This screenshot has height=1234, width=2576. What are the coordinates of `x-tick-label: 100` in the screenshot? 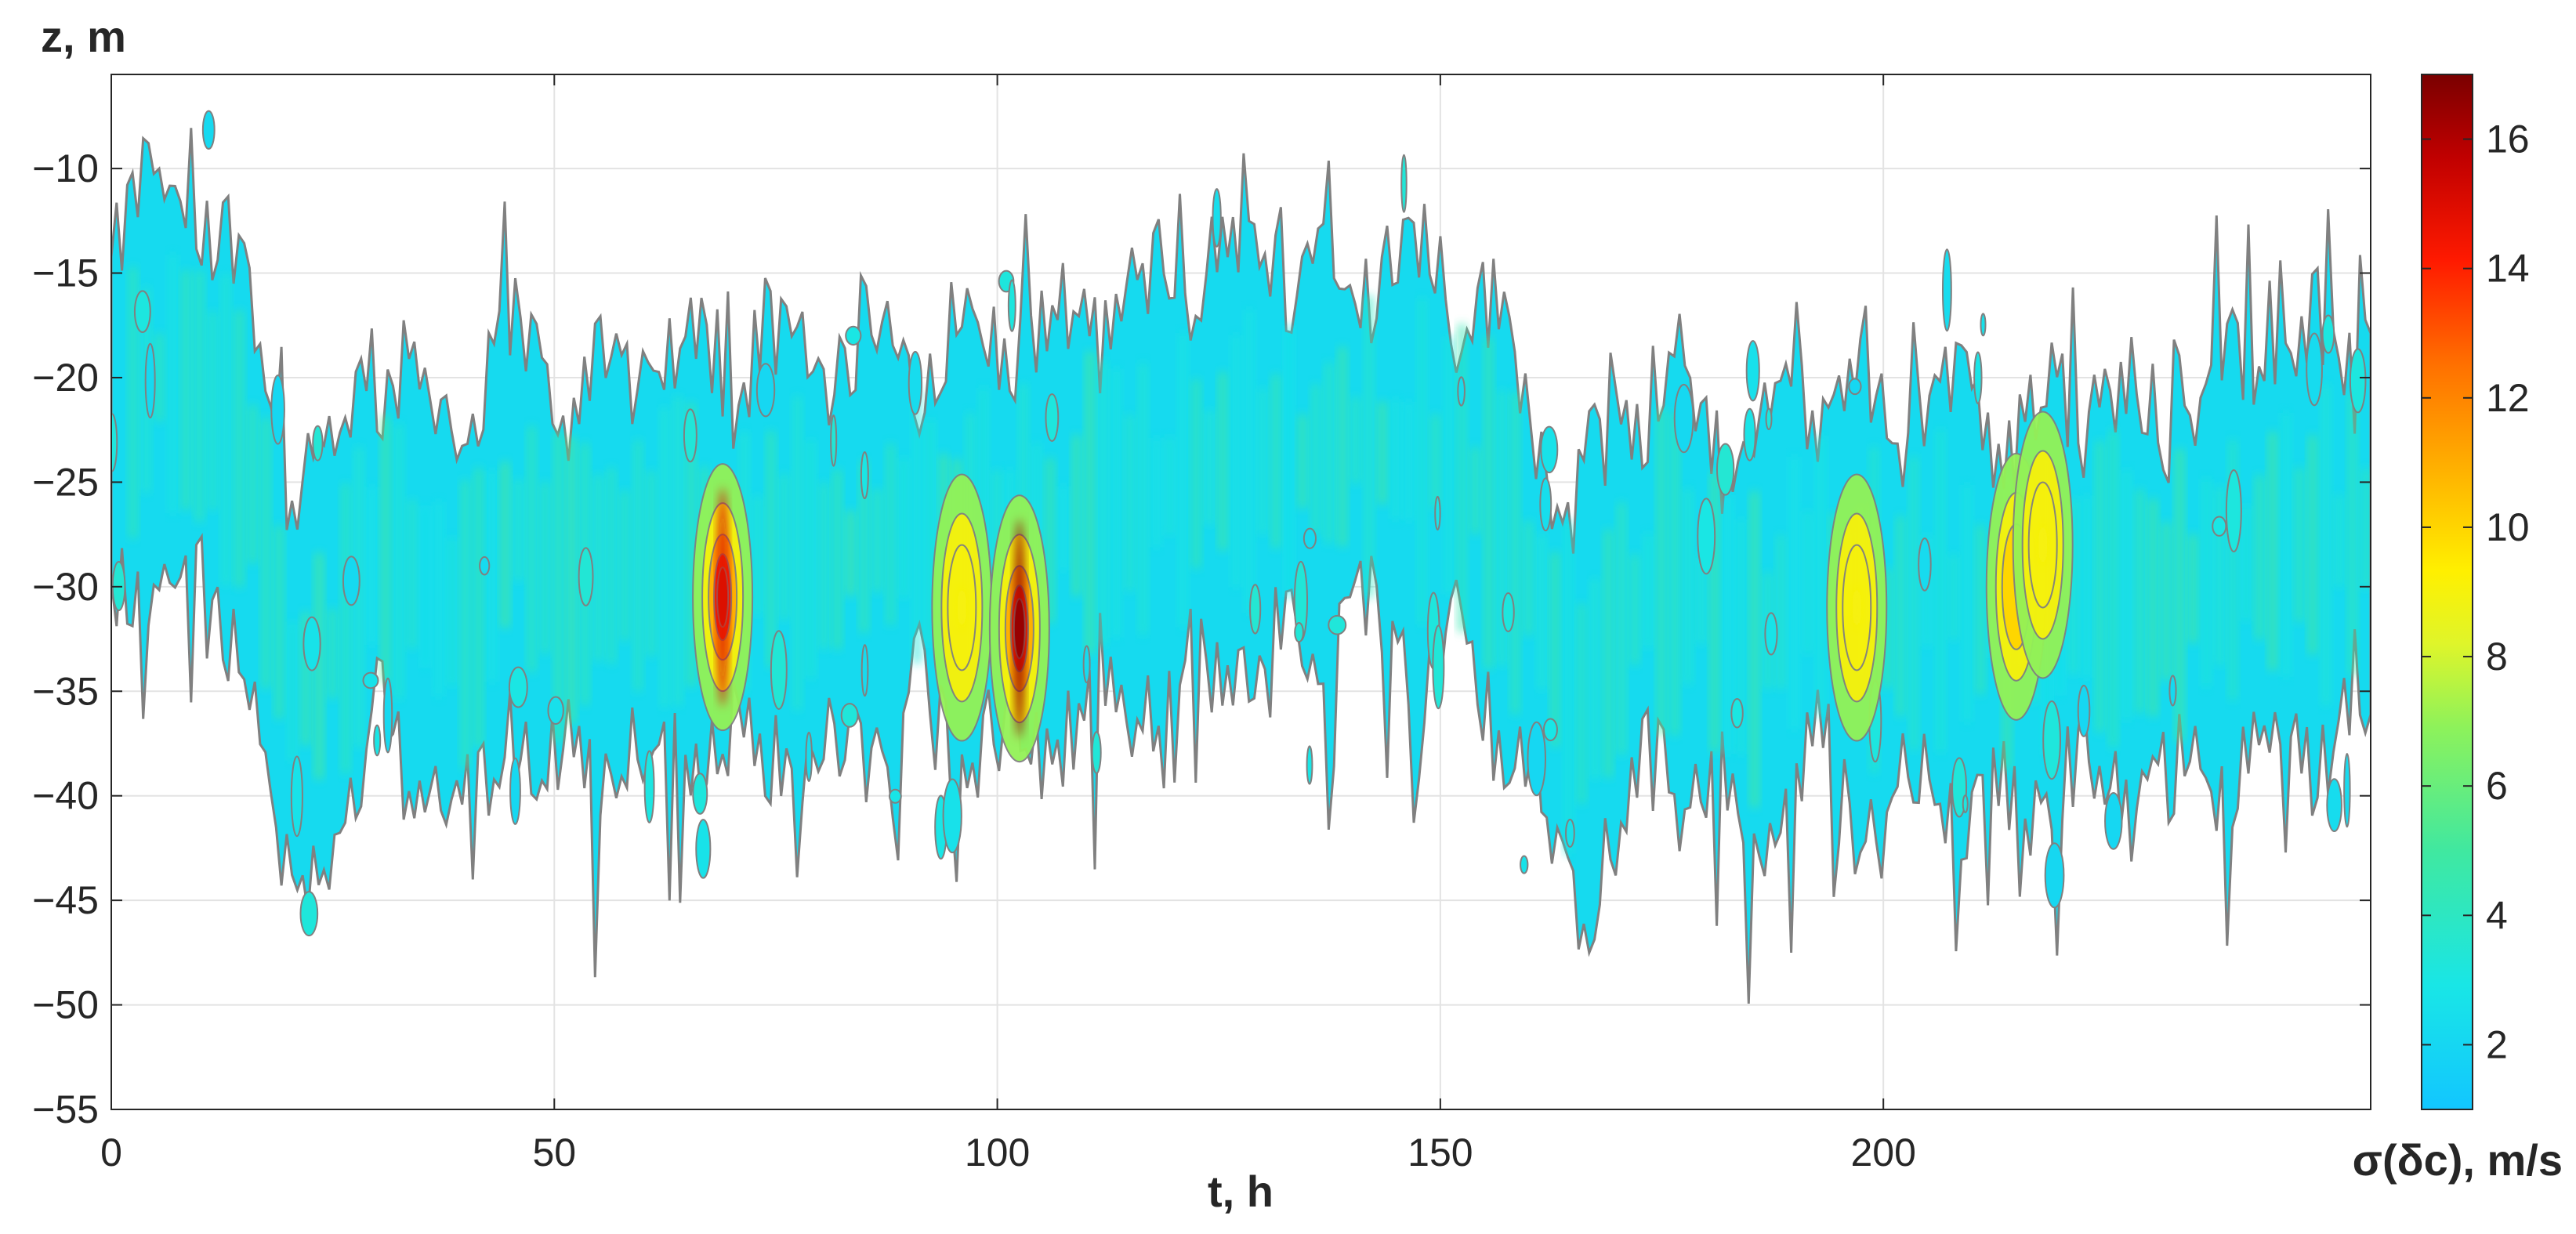 It's located at (997, 1152).